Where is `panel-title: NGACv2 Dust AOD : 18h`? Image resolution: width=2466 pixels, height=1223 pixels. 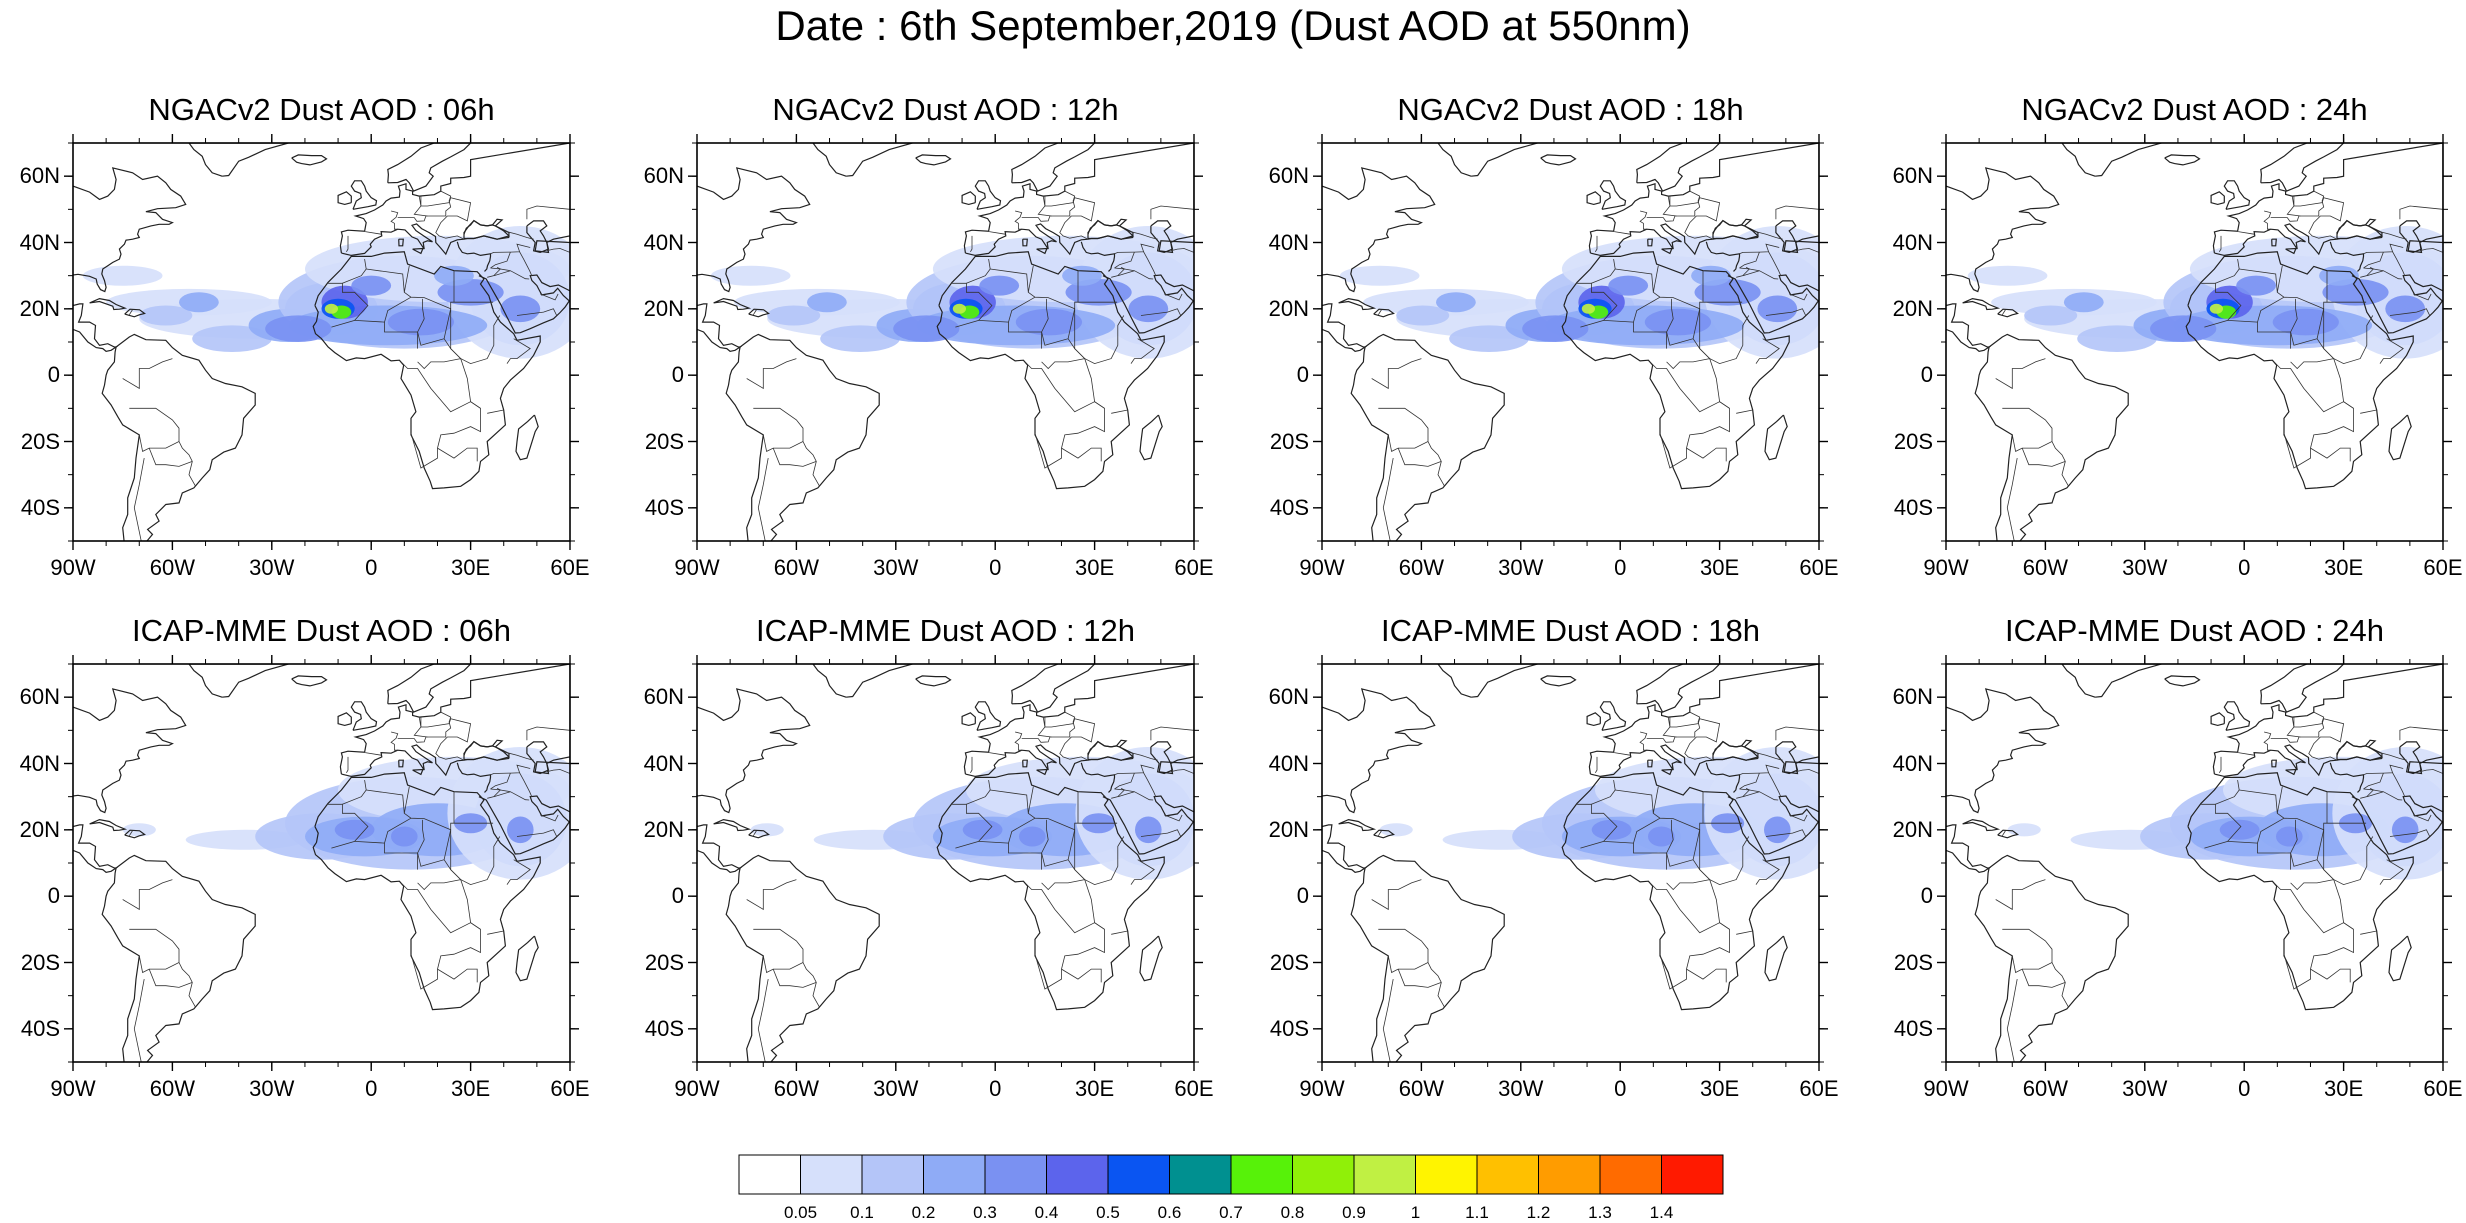 panel-title: NGACv2 Dust AOD : 18h is located at coordinates (1570, 109).